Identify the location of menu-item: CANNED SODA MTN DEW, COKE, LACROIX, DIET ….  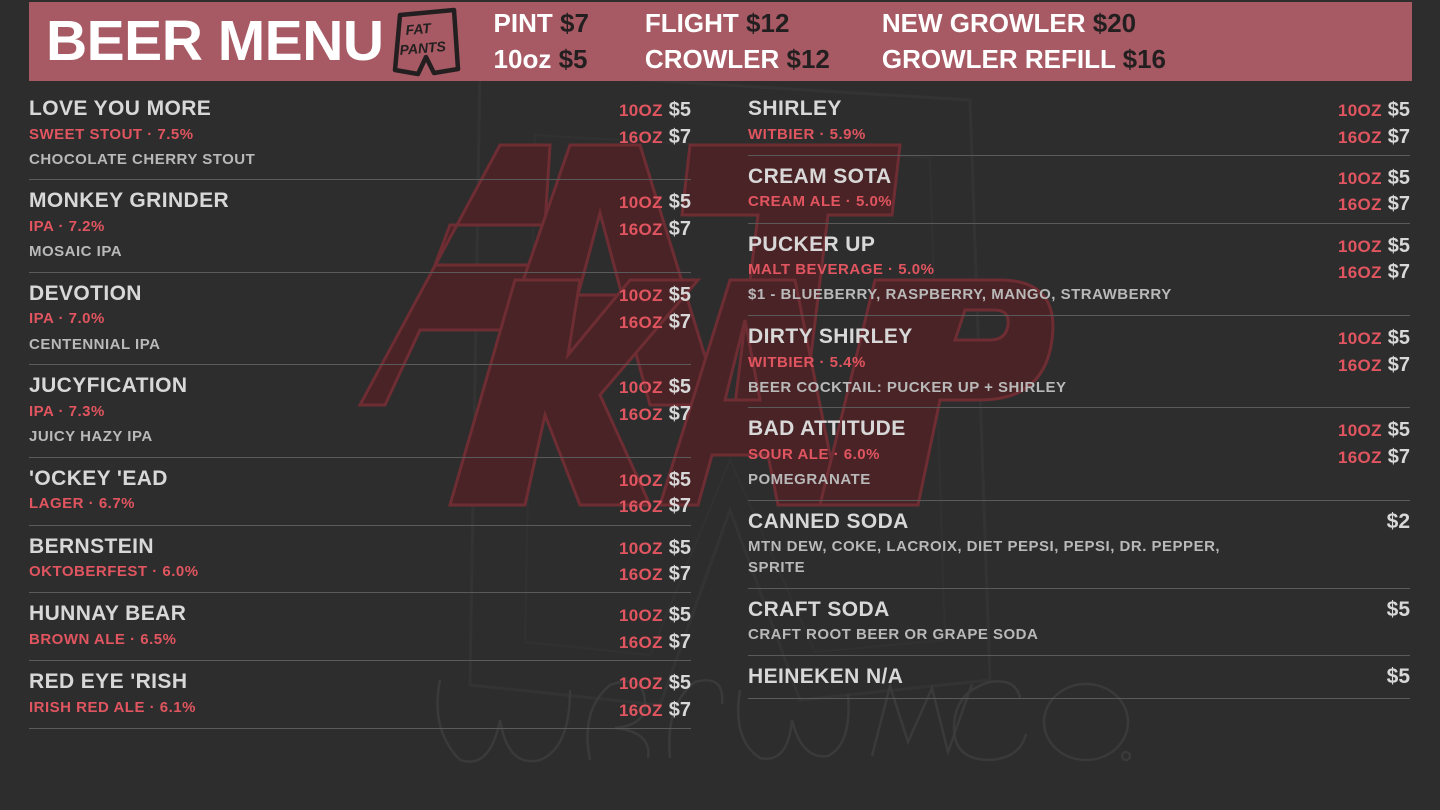
(1079, 545).